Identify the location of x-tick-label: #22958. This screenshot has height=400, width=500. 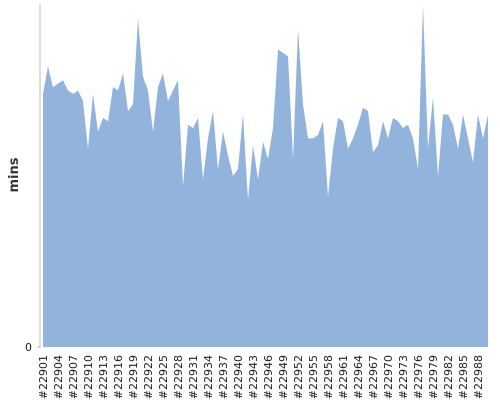
(328, 377).